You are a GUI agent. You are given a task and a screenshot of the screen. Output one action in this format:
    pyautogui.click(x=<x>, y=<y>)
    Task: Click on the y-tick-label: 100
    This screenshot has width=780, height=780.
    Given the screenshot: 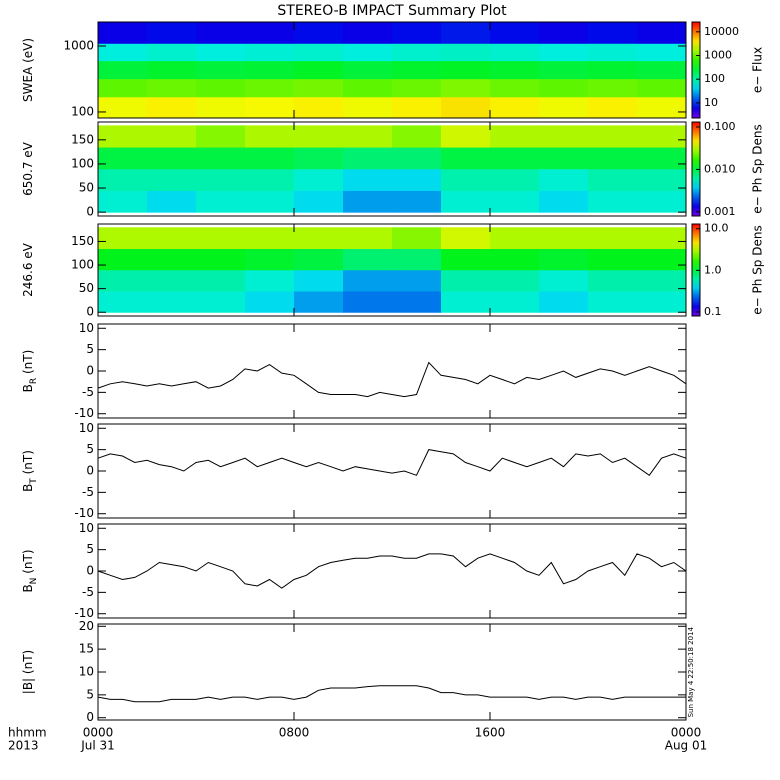 What is the action you would take?
    pyautogui.click(x=82, y=265)
    